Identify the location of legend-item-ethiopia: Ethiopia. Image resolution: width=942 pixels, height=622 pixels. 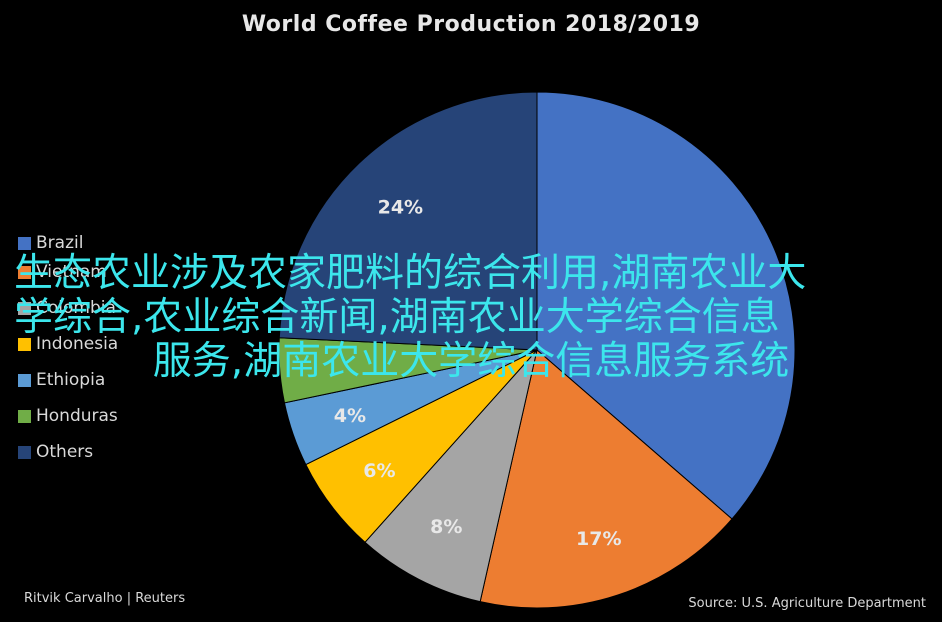
(68, 380).